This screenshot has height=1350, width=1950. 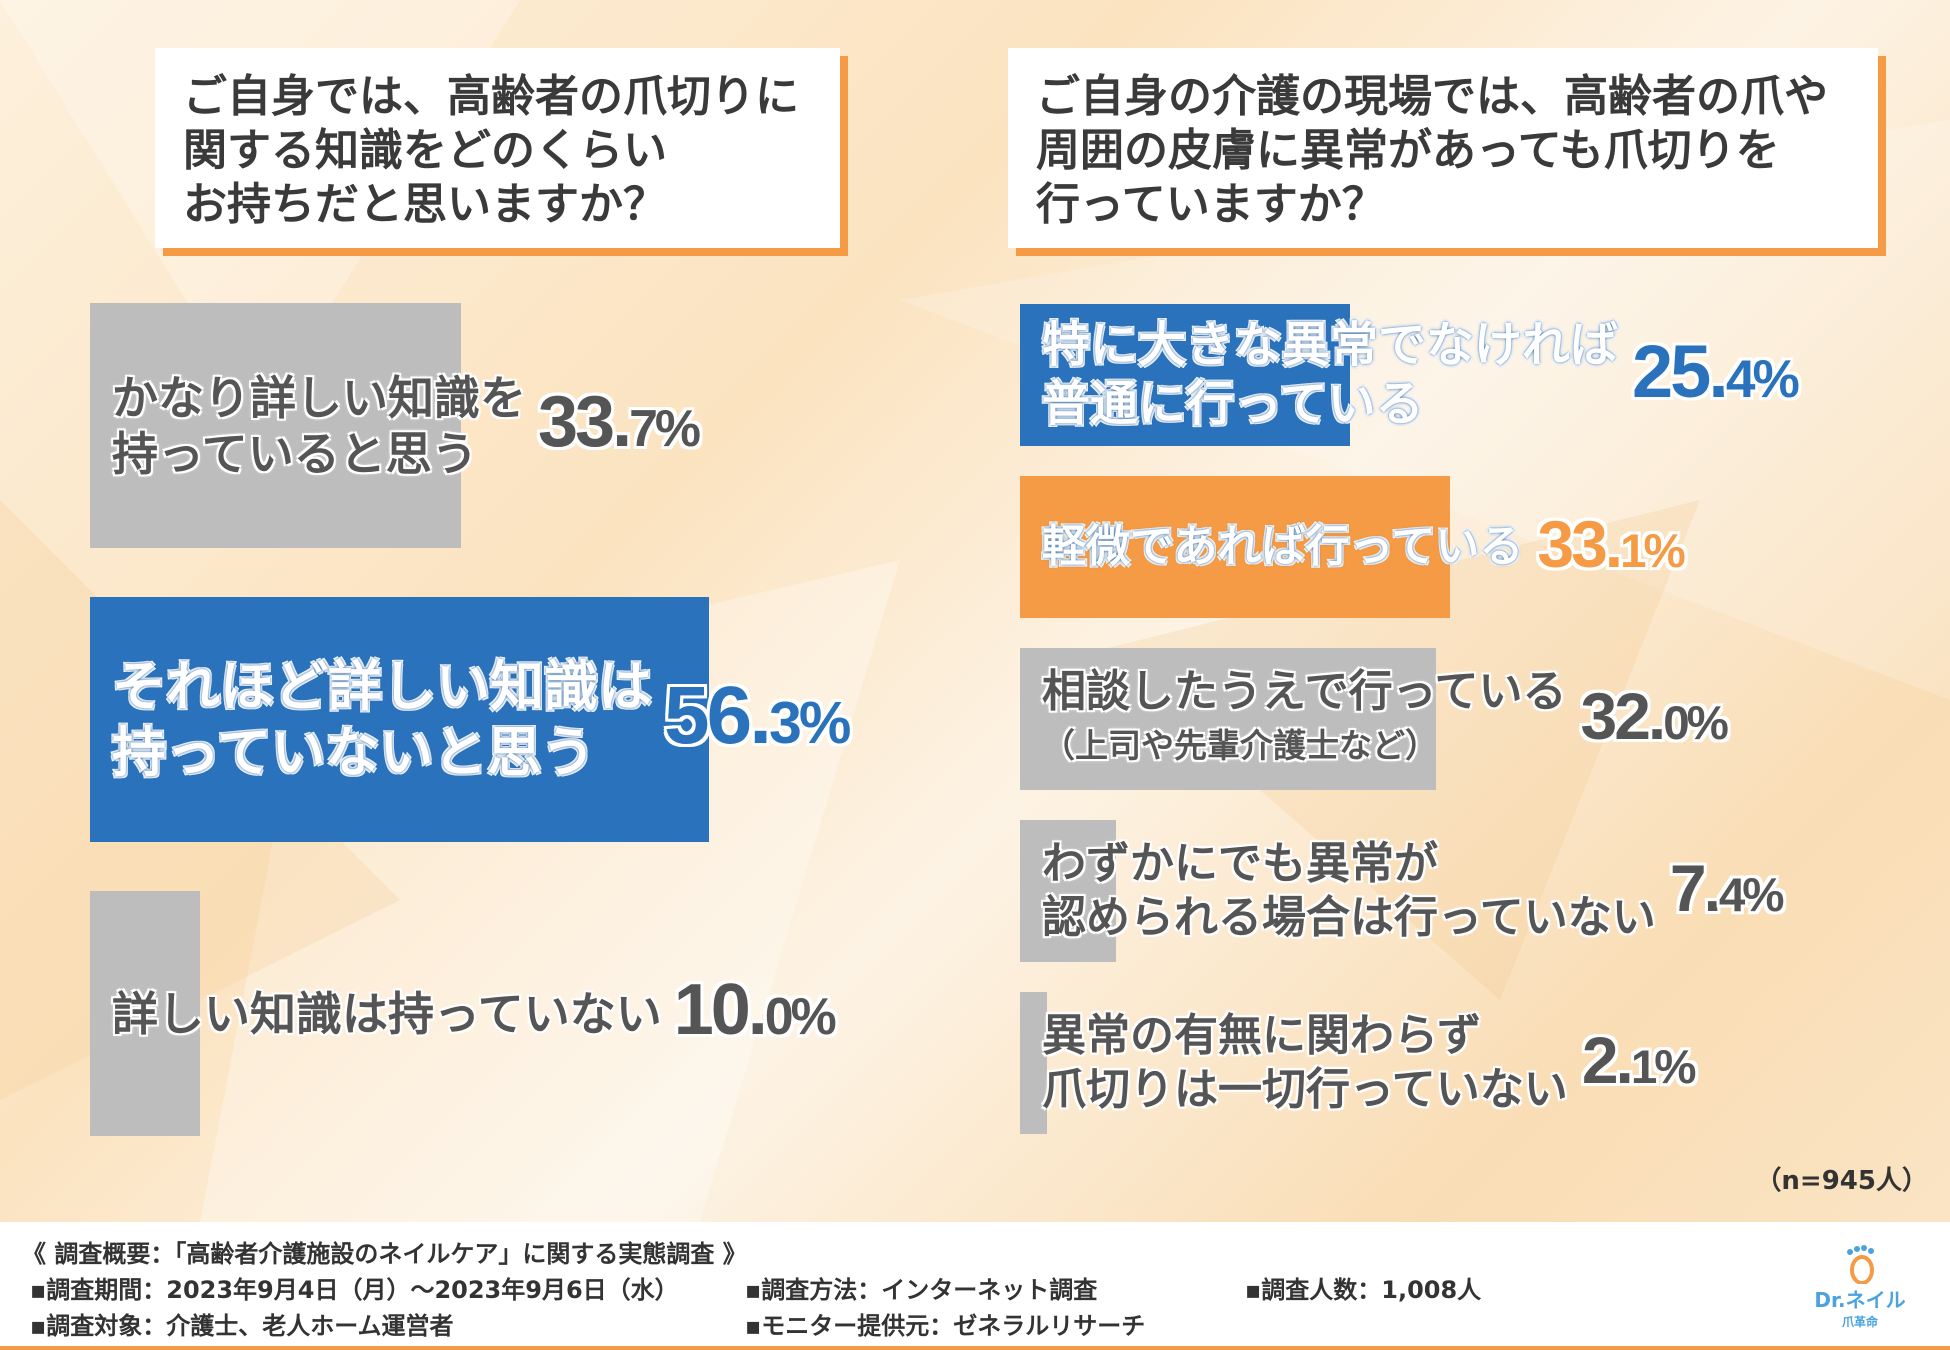 I want to click on bar-label: かなり詳しい知識を 持っていると思う, so click(x=319, y=426).